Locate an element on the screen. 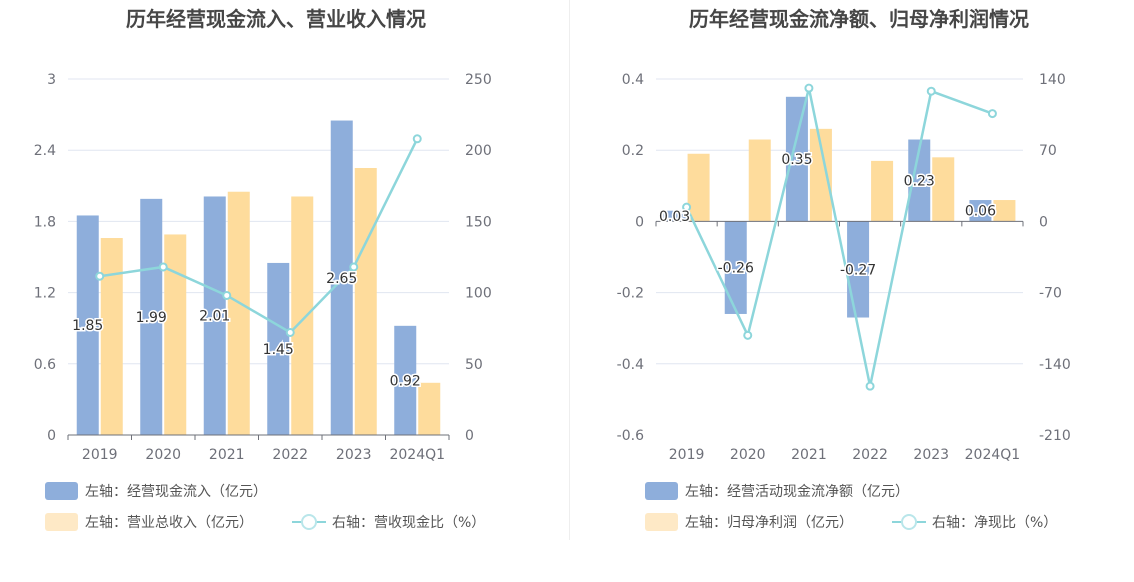 The width and height of the screenshot is (1134, 582). legend-label-inflow: 左轴：经营现金流入（亿元） is located at coordinates (176, 492).